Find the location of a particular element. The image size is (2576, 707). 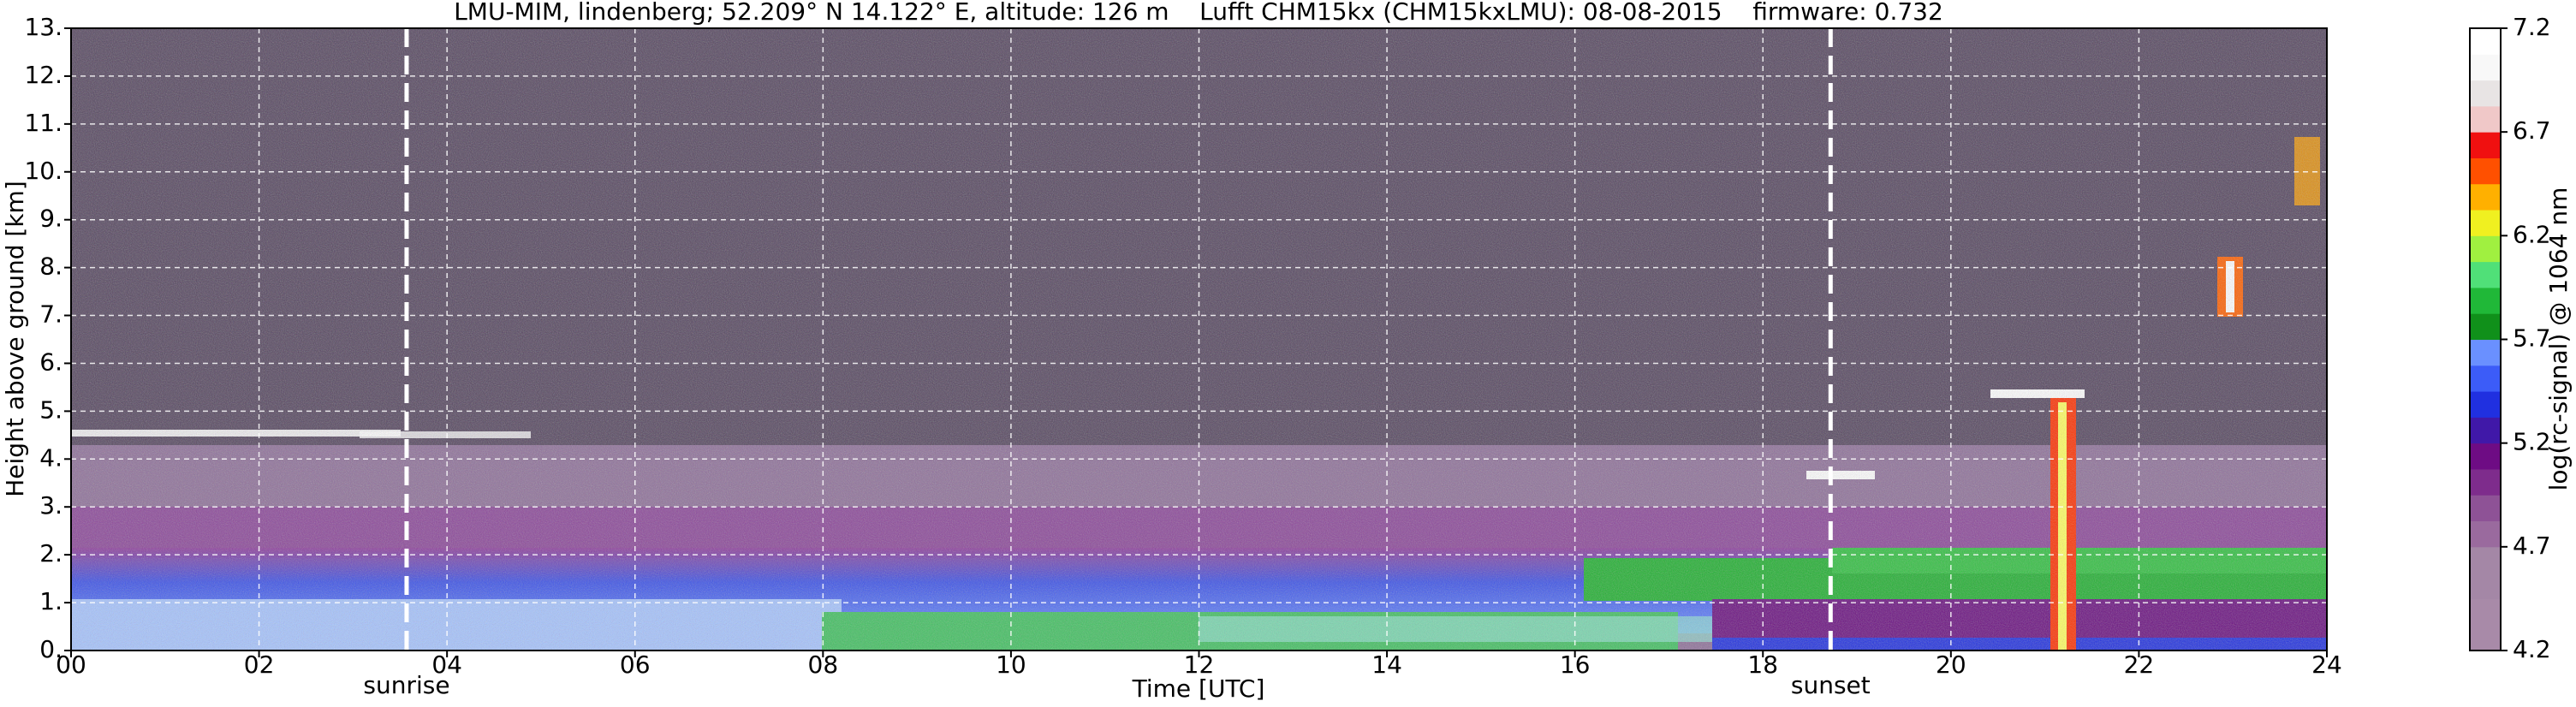

y-tick-label: 7. is located at coordinates (50, 314).